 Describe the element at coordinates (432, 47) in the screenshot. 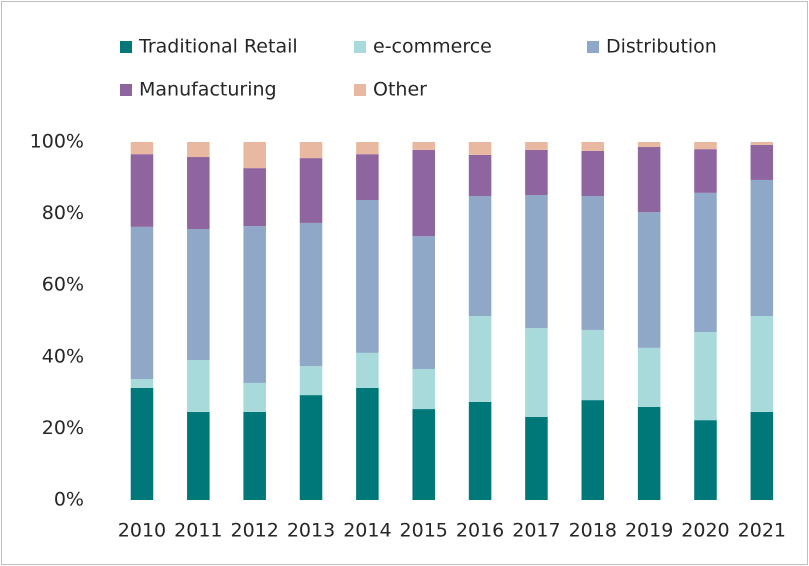

I see `legend-label: e-commerce` at that location.